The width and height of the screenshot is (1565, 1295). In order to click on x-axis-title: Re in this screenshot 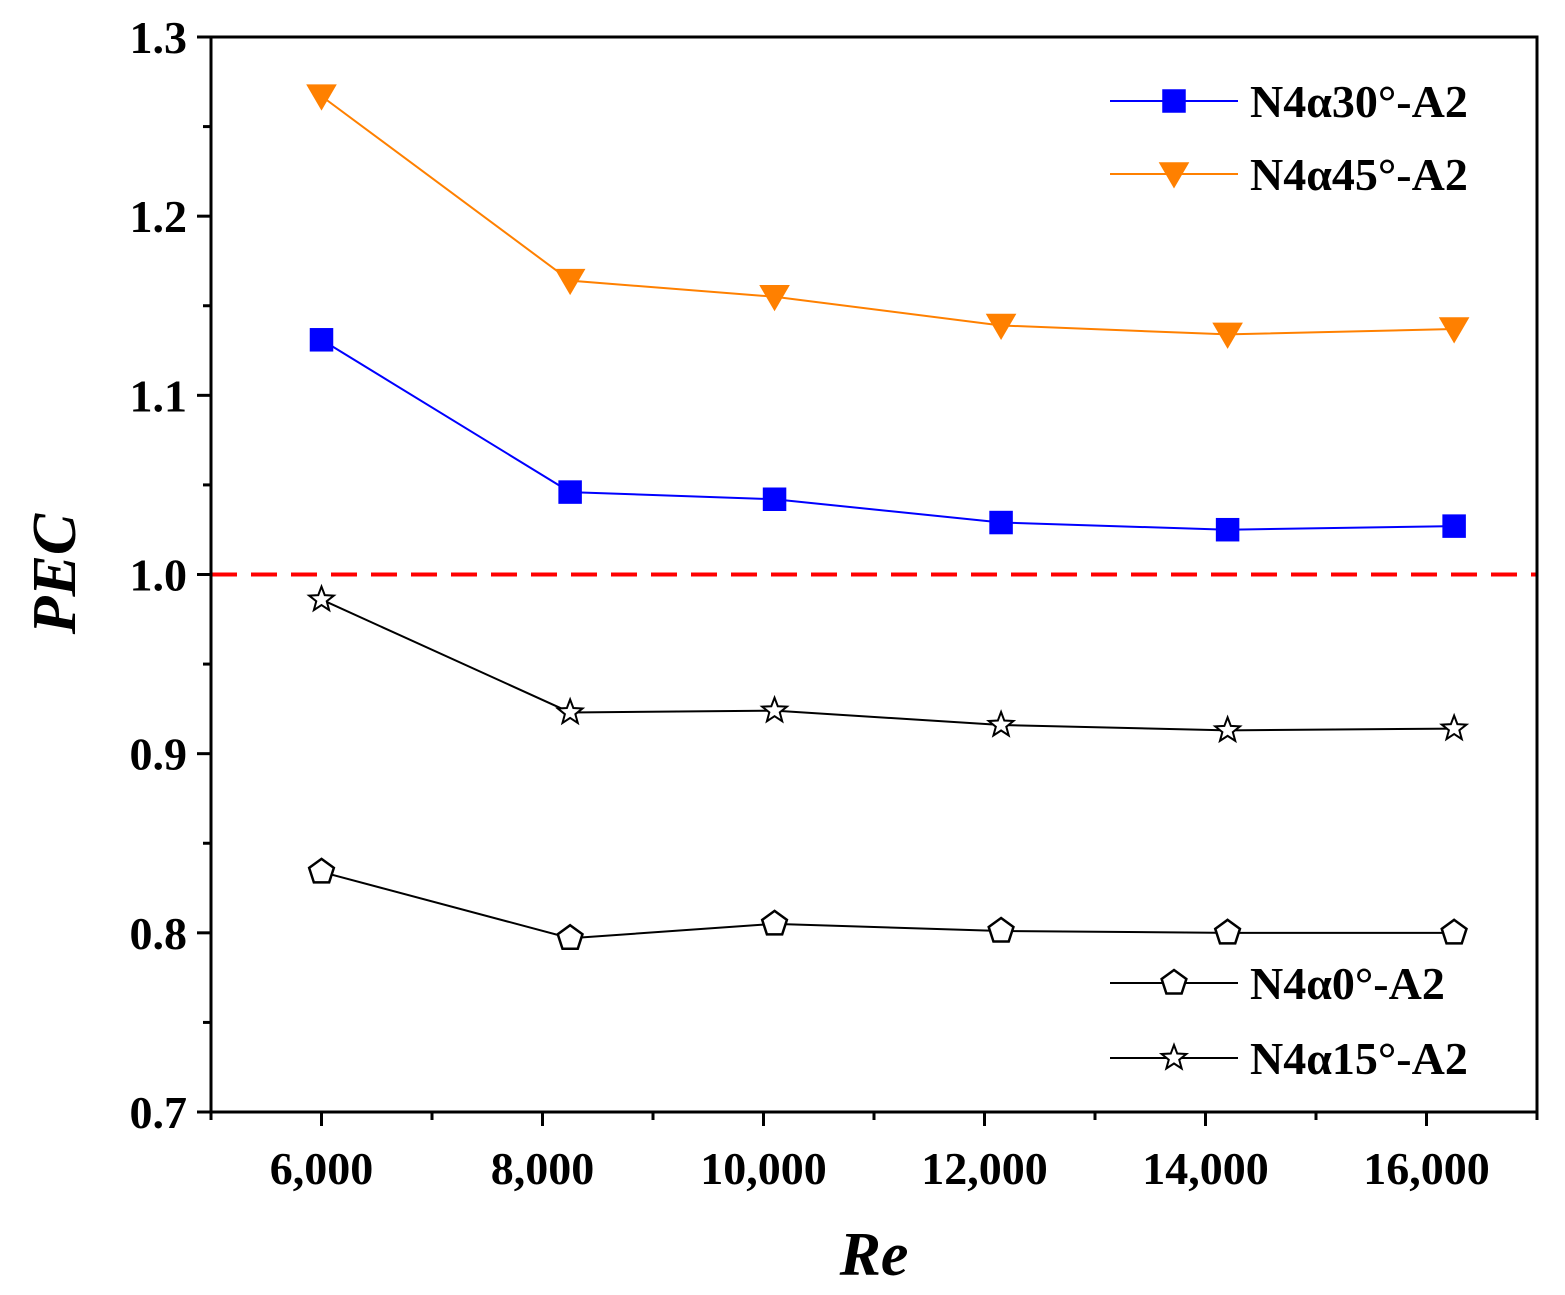, I will do `click(874, 1255)`.